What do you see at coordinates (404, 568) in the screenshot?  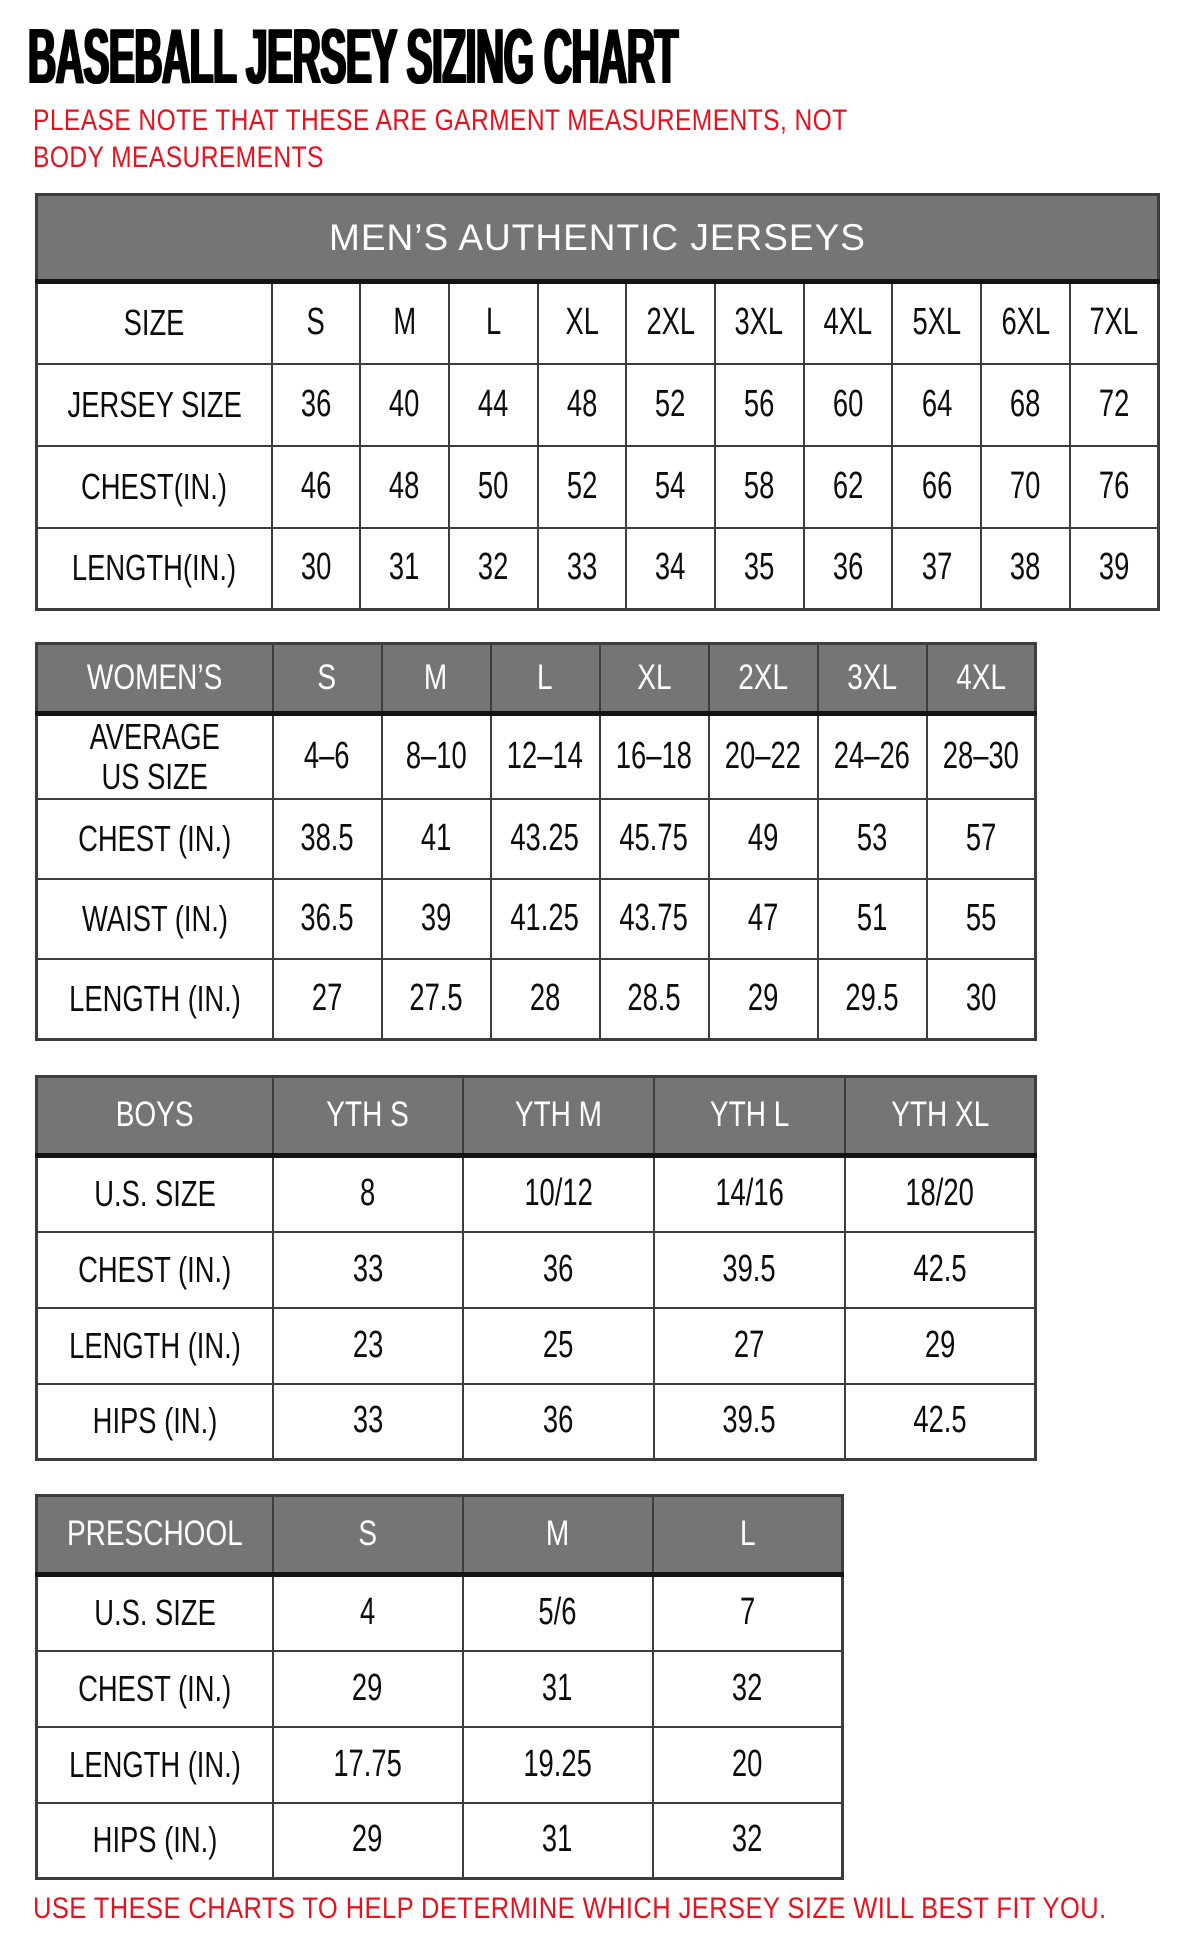 I see `mens-value-cell: 31` at bounding box center [404, 568].